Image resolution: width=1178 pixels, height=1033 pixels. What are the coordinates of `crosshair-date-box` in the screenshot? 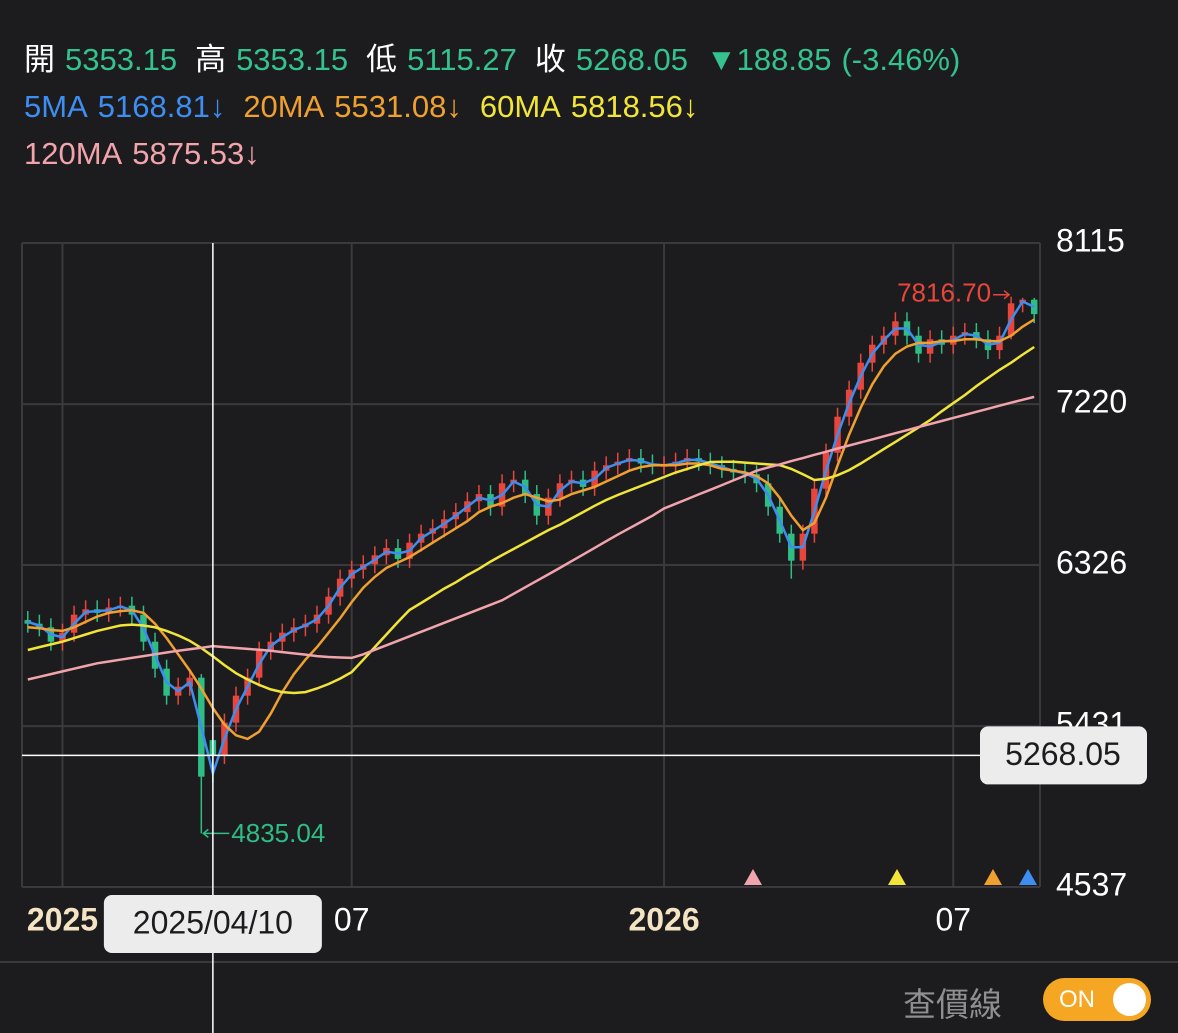 It's located at (212, 924).